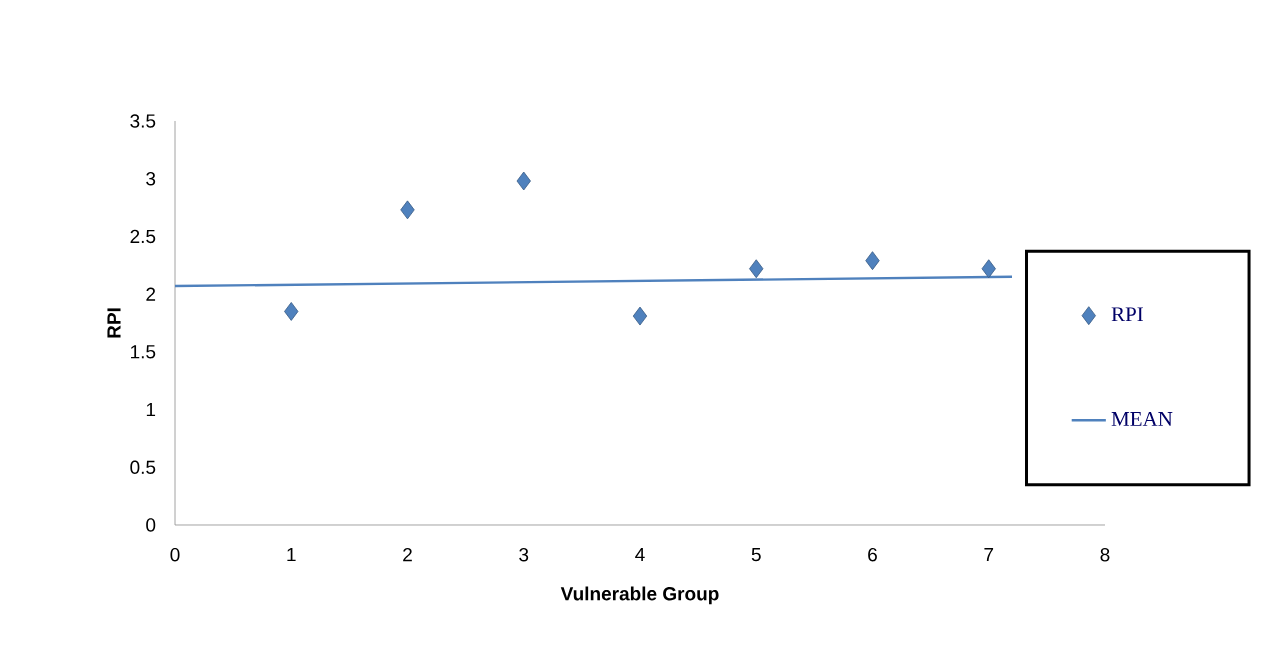 This screenshot has height=646, width=1276. Describe the element at coordinates (114, 323) in the screenshot. I see `y-axis-title: RPI` at that location.